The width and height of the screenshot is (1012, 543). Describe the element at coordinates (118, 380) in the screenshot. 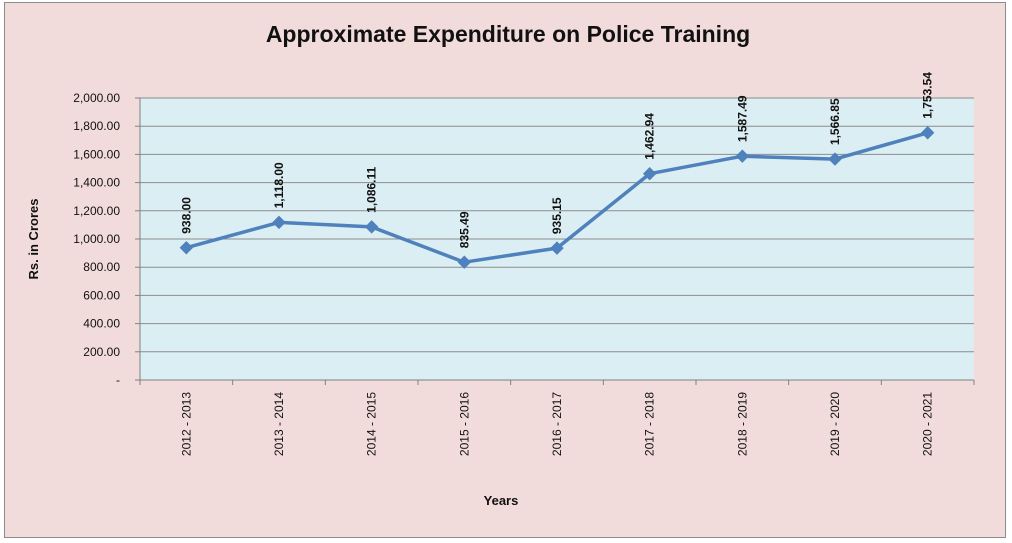

I see `y-tick-label: -` at that location.